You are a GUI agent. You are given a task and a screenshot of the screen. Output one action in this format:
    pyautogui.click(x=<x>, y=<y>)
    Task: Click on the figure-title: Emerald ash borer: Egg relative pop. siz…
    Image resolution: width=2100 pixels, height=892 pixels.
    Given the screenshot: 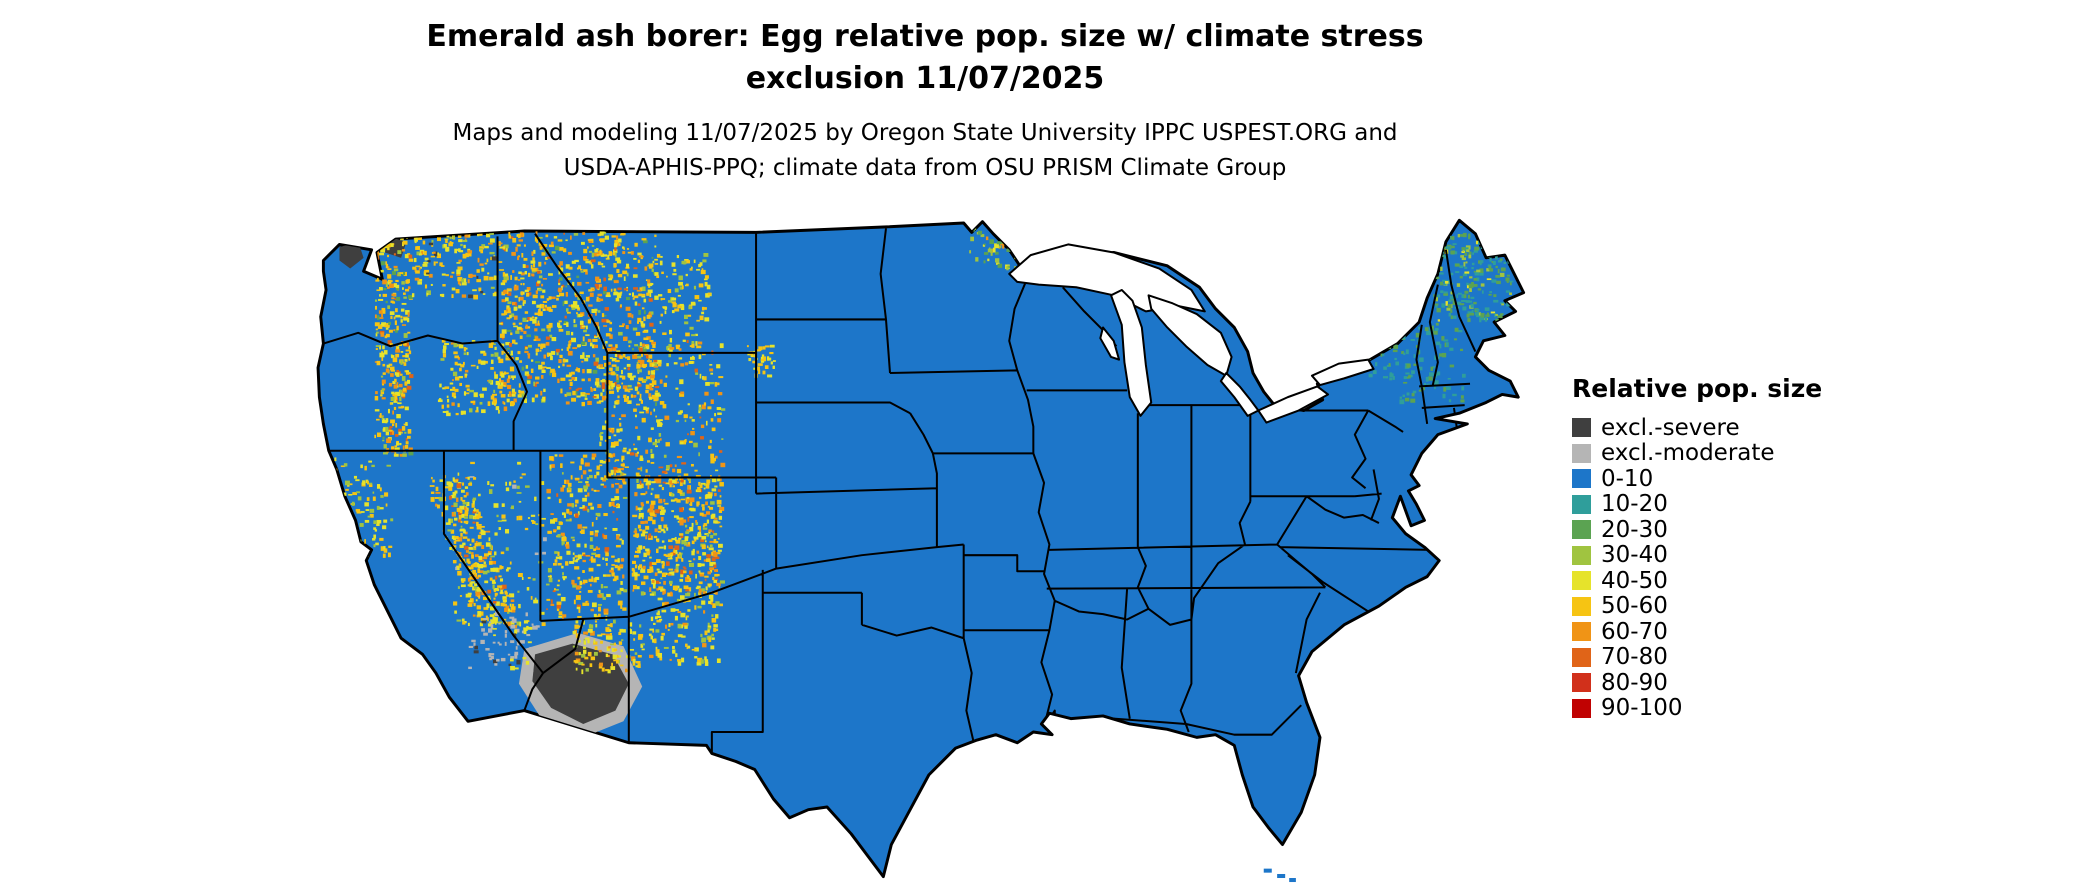 What is the action you would take?
    pyautogui.click(x=925, y=58)
    